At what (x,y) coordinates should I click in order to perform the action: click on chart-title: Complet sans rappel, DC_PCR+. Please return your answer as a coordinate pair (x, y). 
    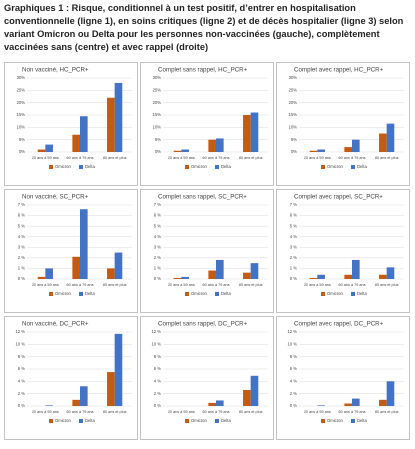
    Looking at the image, I should click on (203, 324).